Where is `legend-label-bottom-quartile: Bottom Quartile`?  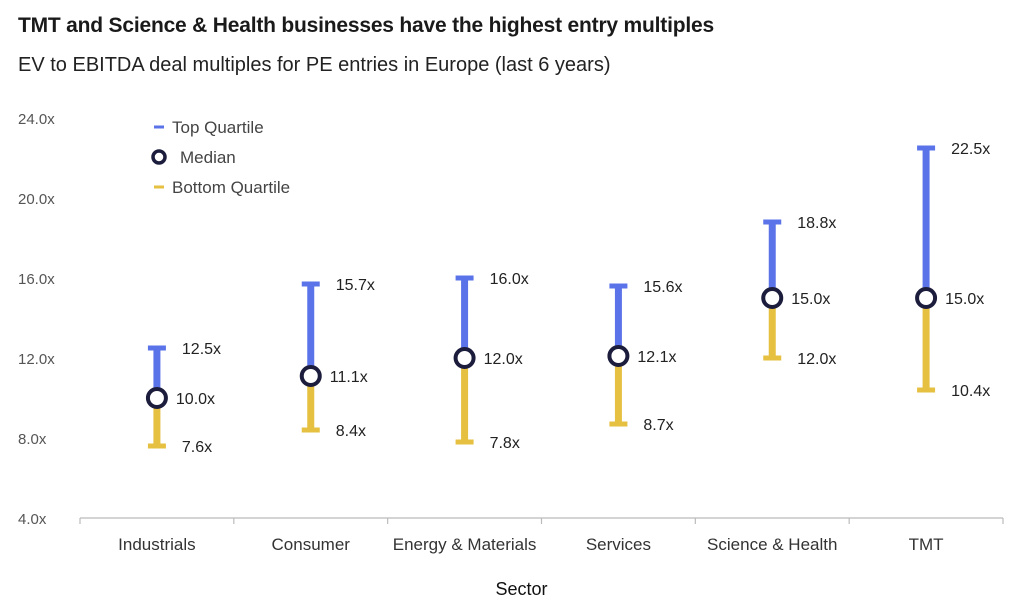 legend-label-bottom-quartile: Bottom Quartile is located at coordinates (231, 187).